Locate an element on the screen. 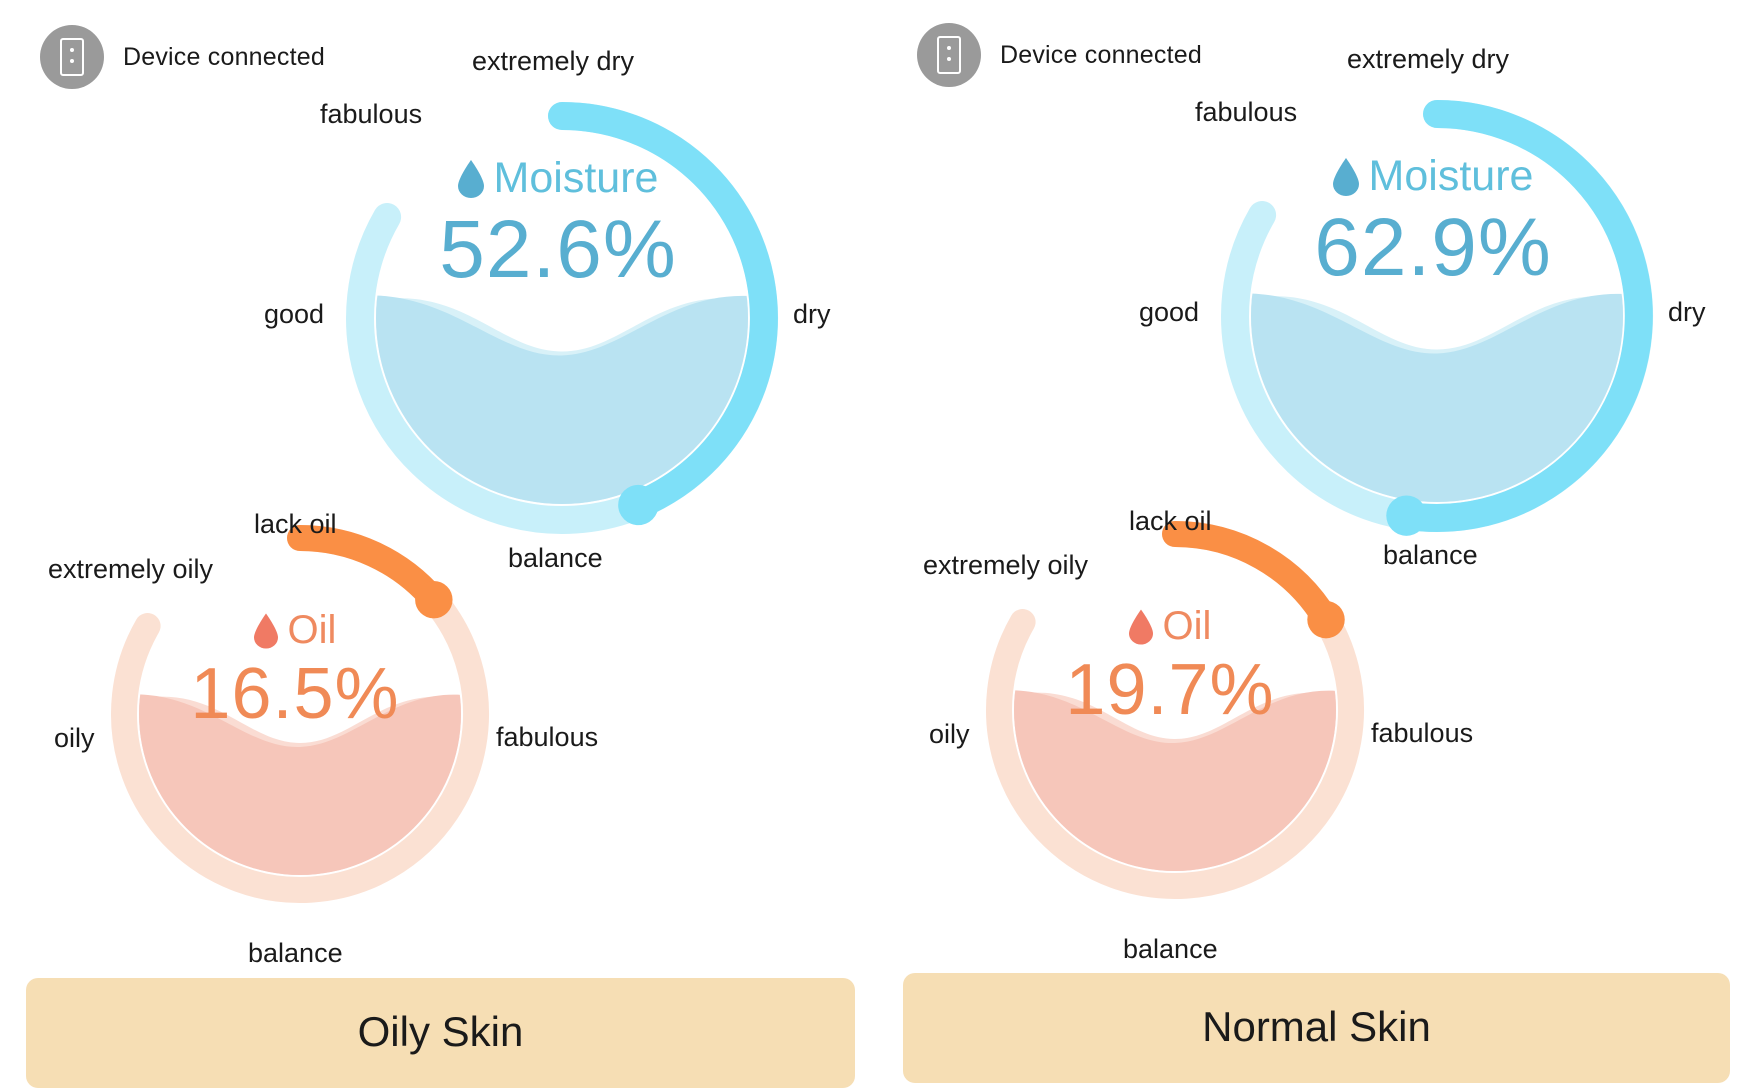 The width and height of the screenshot is (1763, 1088). result-text: Oily Skin is located at coordinates (440, 1031).